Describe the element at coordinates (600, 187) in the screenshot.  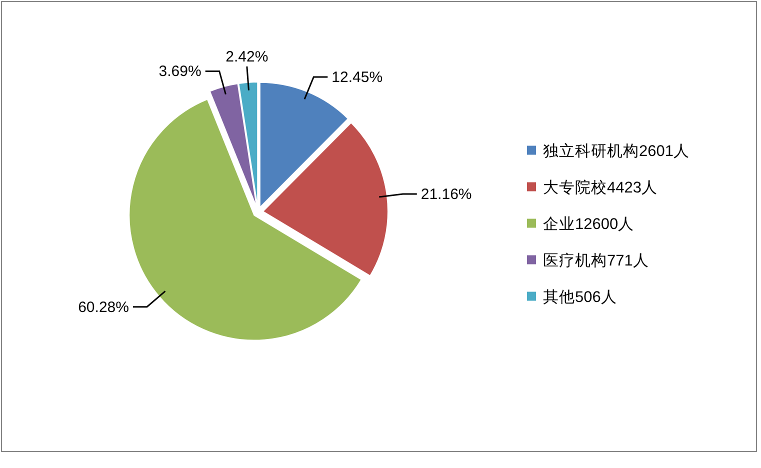
I see `legend-label: 大专院校4423人` at that location.